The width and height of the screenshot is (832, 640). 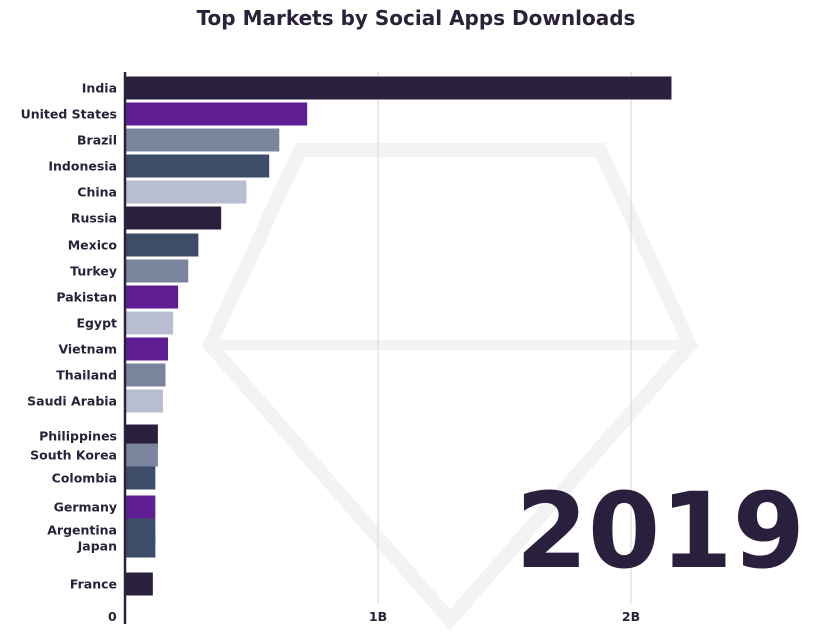 What do you see at coordinates (72, 401) in the screenshot?
I see `category-label: Saudi Arabia` at bounding box center [72, 401].